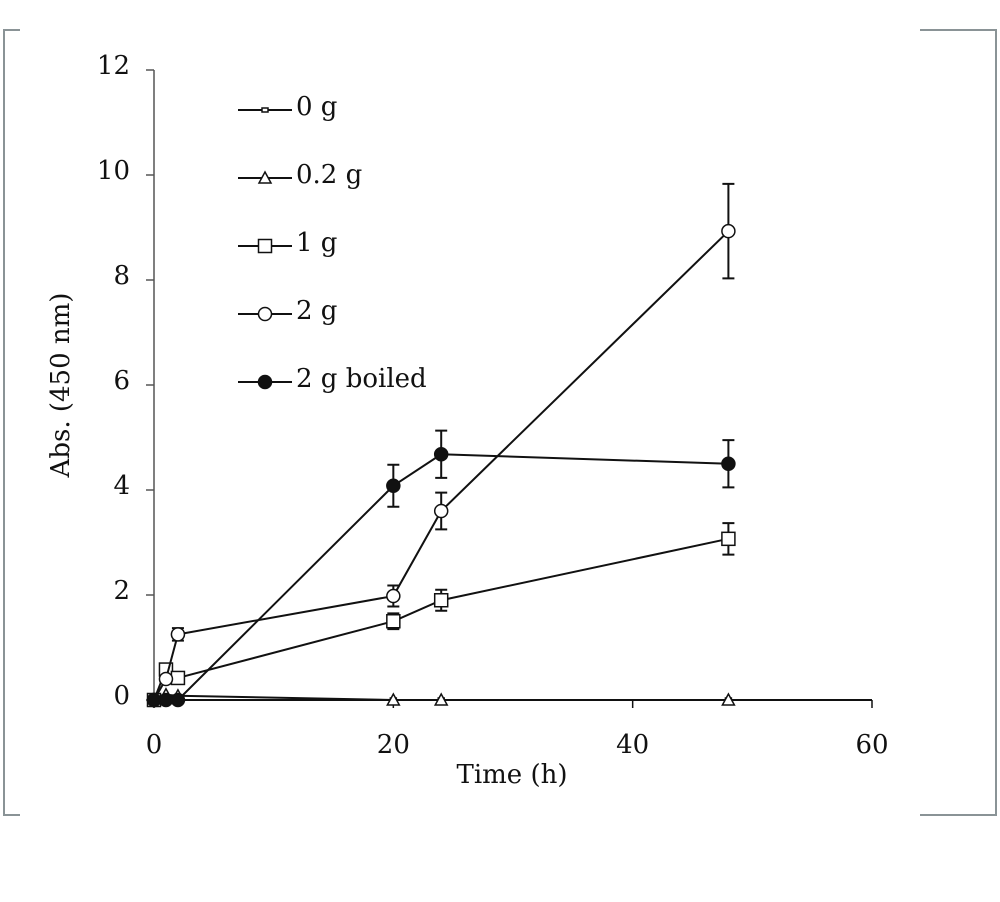 The height and width of the screenshot is (902, 1000). What do you see at coordinates (121, 591) in the screenshot?
I see `y-tick-label: 2` at bounding box center [121, 591].